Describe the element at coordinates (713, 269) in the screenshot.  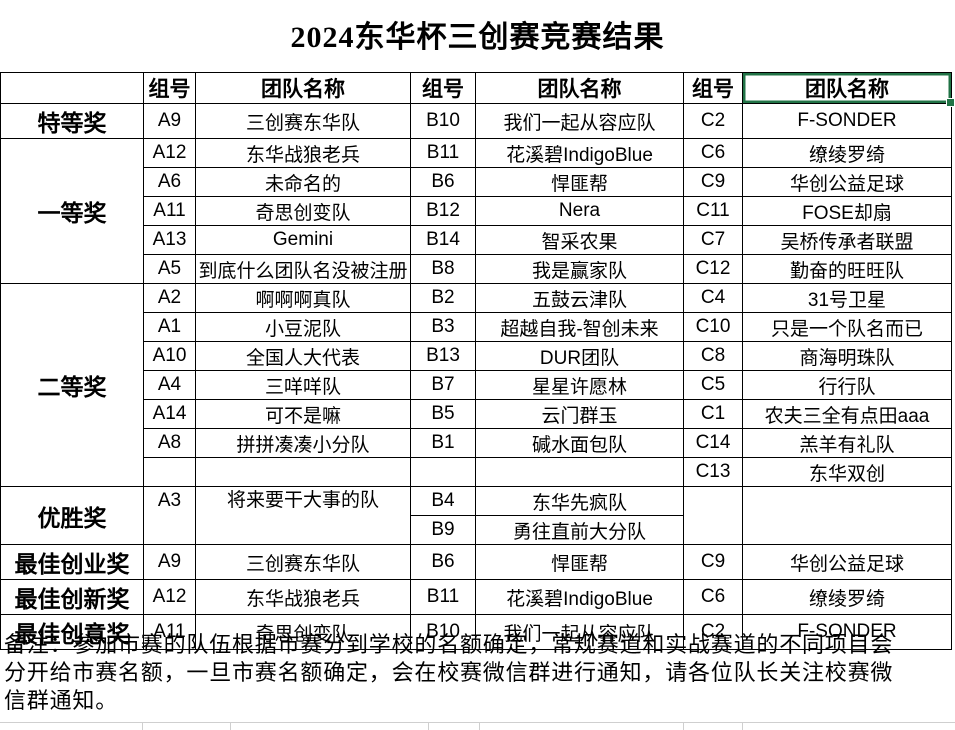
I see `group-no-cell: C12` at that location.